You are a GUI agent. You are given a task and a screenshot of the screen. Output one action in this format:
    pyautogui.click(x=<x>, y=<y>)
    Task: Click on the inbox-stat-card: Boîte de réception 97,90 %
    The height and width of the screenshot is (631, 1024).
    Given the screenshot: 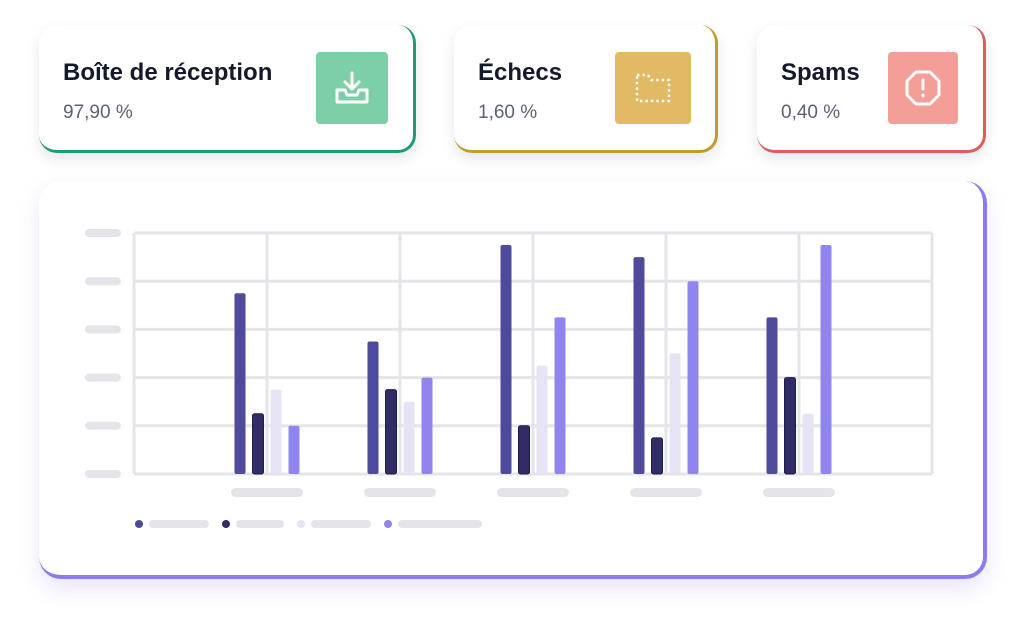 What is the action you would take?
    pyautogui.click(x=227, y=89)
    